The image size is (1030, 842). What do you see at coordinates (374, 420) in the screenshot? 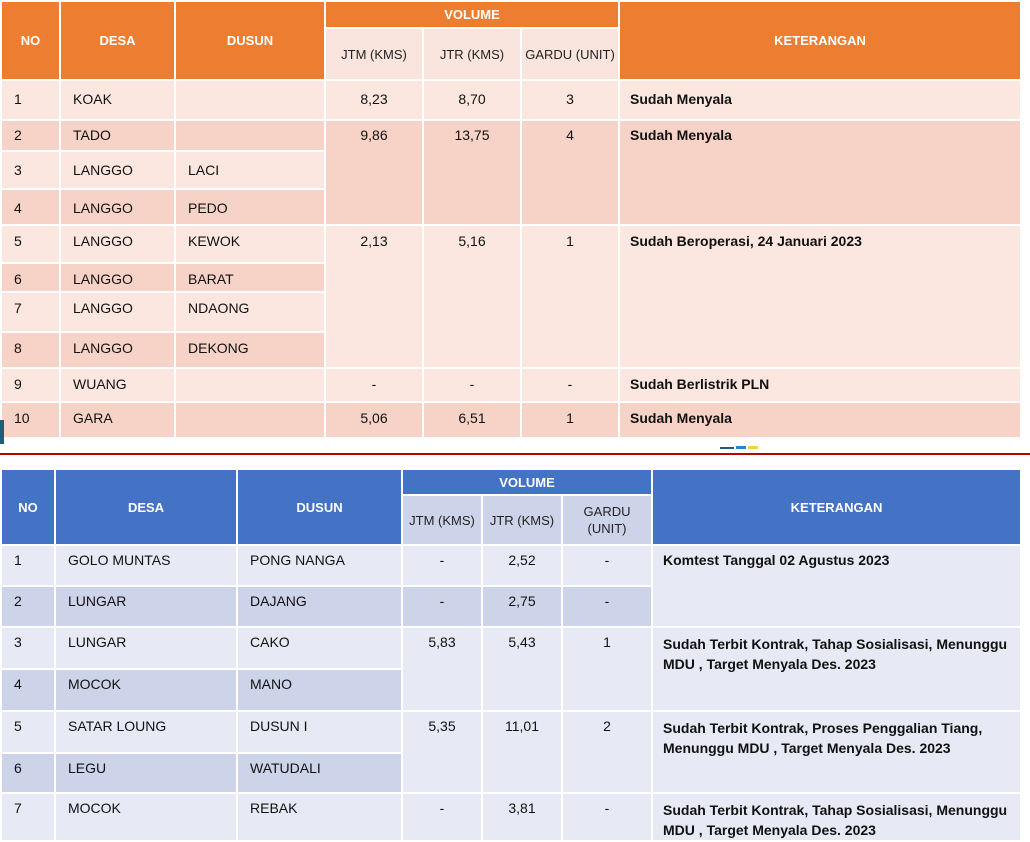
I see `cell-jtm: 5,06` at bounding box center [374, 420].